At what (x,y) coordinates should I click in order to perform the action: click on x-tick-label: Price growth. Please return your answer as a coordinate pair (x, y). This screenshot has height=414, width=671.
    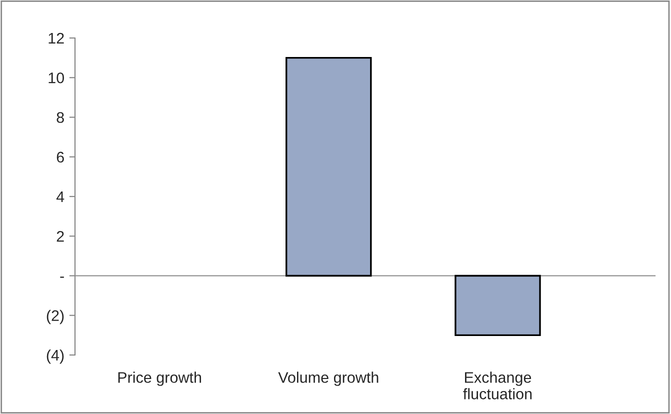
    Looking at the image, I should click on (160, 379).